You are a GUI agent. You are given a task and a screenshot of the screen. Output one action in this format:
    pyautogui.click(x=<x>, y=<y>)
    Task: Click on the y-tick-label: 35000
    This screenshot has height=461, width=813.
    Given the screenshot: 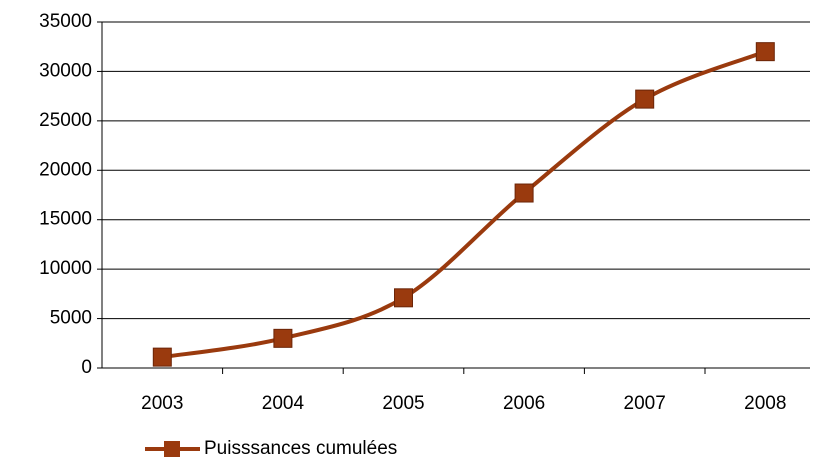 What is the action you would take?
    pyautogui.click(x=65, y=21)
    